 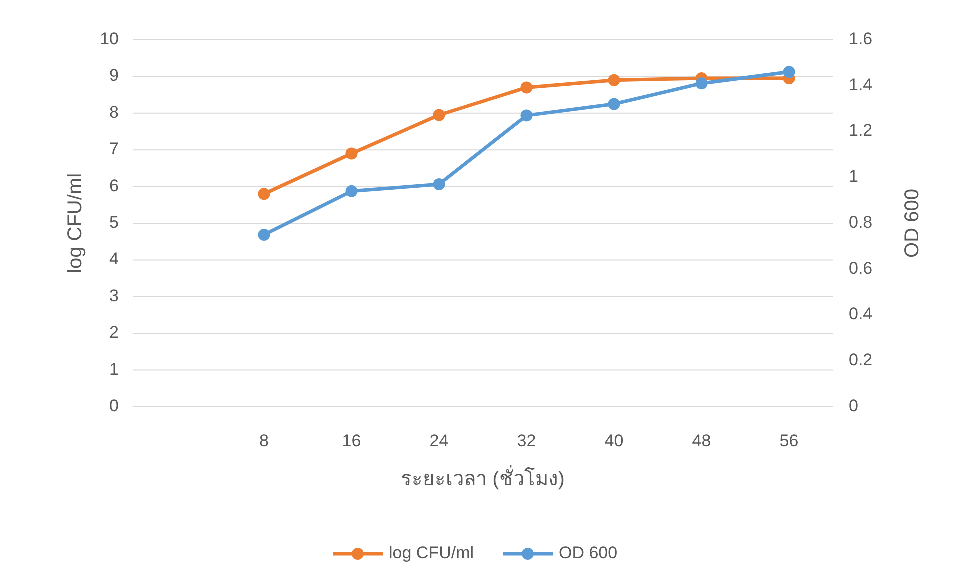 I want to click on legend-label: OD 600, so click(x=588, y=552).